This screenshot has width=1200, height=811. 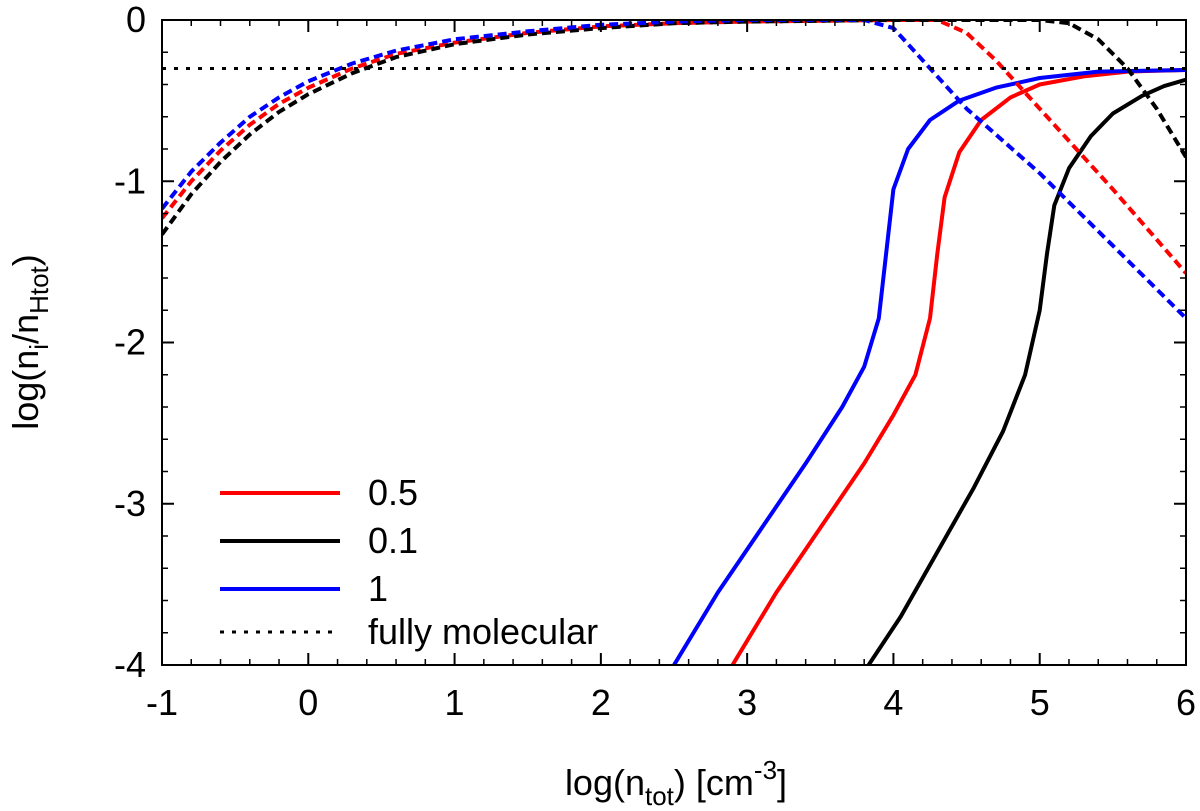 I want to click on x-tick-label: 4, so click(x=893, y=702).